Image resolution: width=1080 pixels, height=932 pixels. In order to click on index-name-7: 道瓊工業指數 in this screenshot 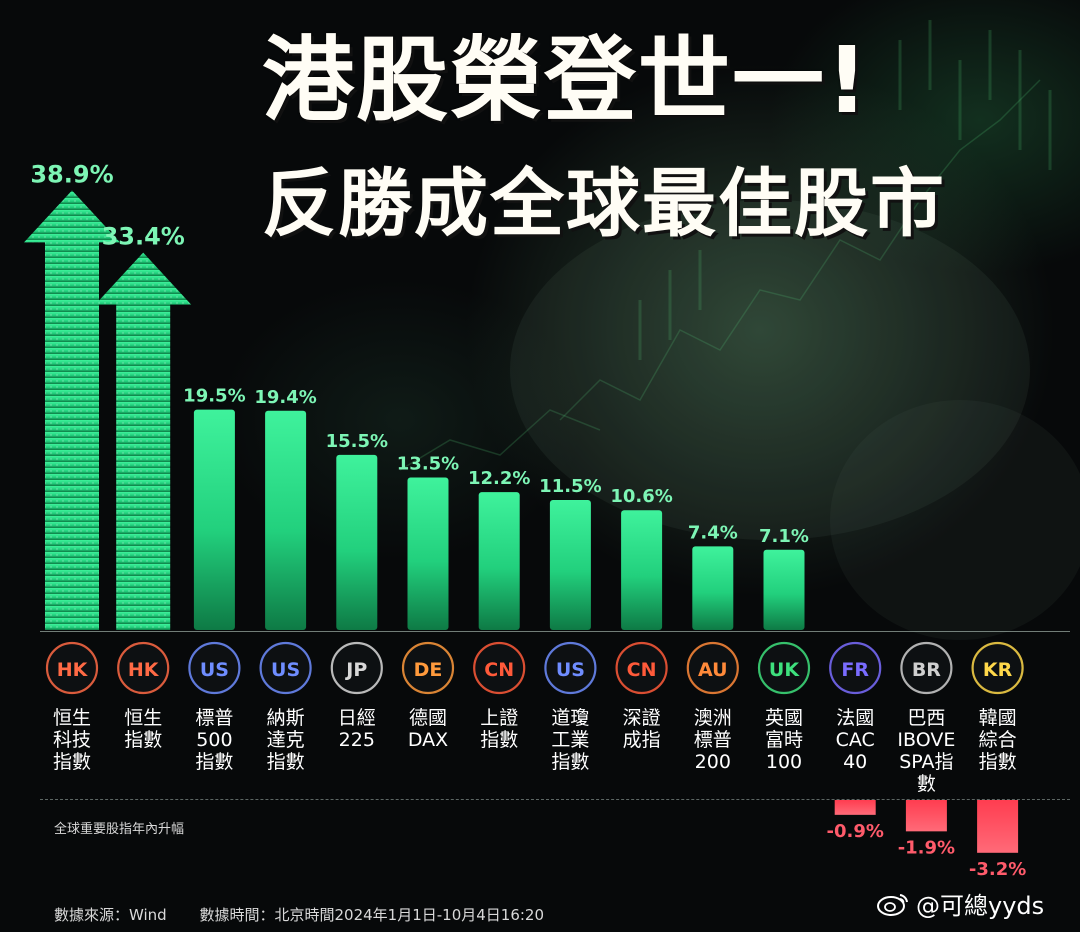, I will do `click(570, 740)`.